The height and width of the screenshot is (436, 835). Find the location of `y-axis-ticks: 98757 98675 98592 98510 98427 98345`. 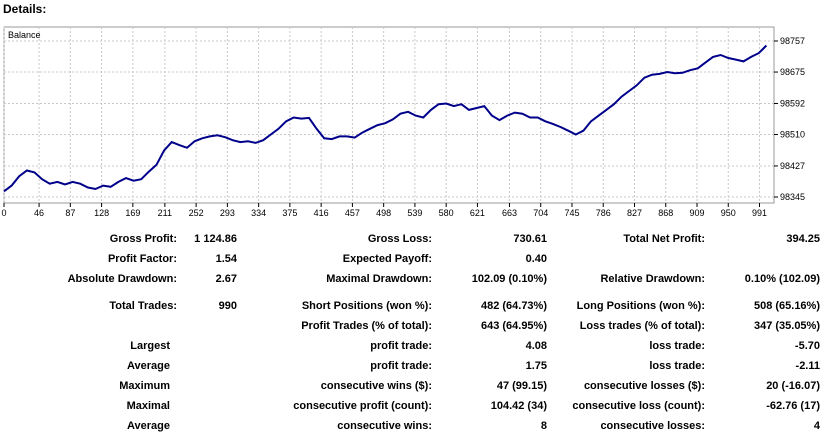

y-axis-ticks: 98757 98675 98592 98510 98427 98345 is located at coordinates (789, 119).